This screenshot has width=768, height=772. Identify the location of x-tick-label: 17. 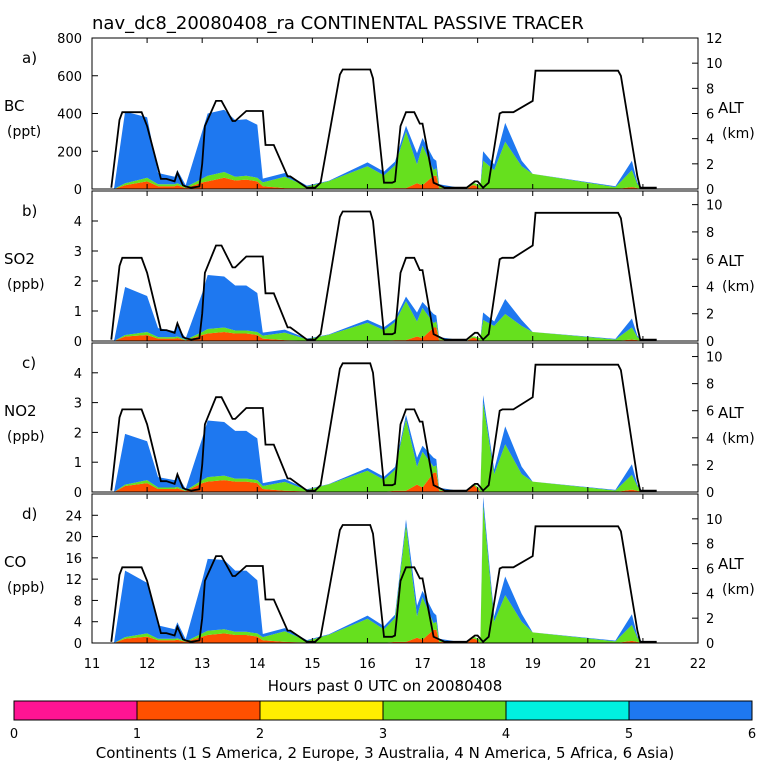
(422, 664).